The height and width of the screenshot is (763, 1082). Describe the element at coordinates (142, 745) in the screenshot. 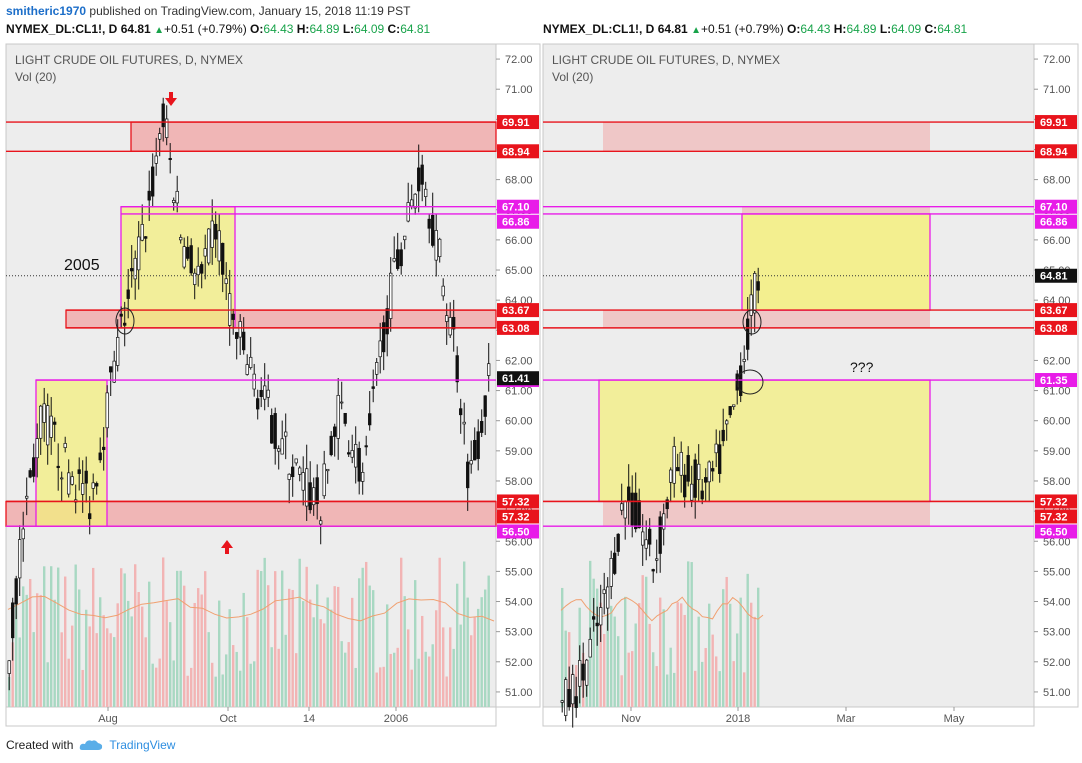

I see `tradingview-link: TradingView` at that location.